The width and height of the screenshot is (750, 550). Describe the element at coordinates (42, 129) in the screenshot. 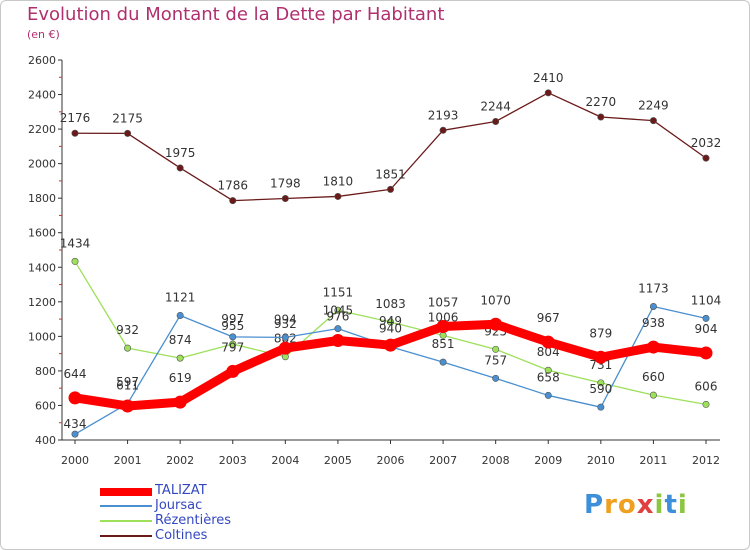

I see `y-tick-label: 2200` at that location.